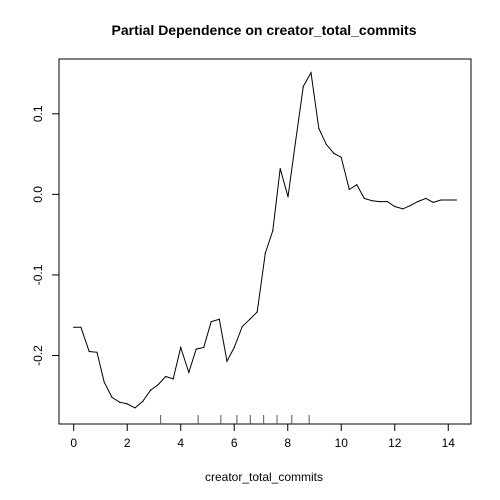 Image resolution: width=500 pixels, height=500 pixels. I want to click on x-axis: 0 2 4 6 8 10 12 14, so click(263, 436).